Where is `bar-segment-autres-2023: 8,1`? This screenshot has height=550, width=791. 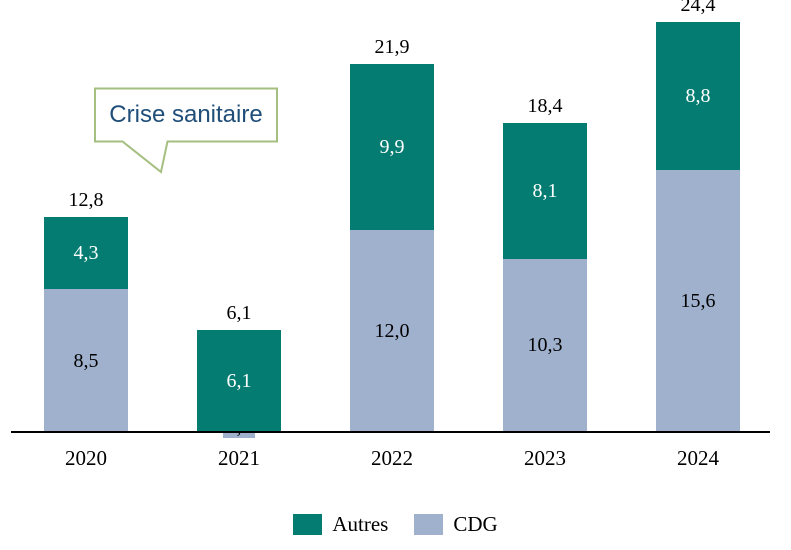
bar-segment-autres-2023: 8,1 is located at coordinates (545, 190).